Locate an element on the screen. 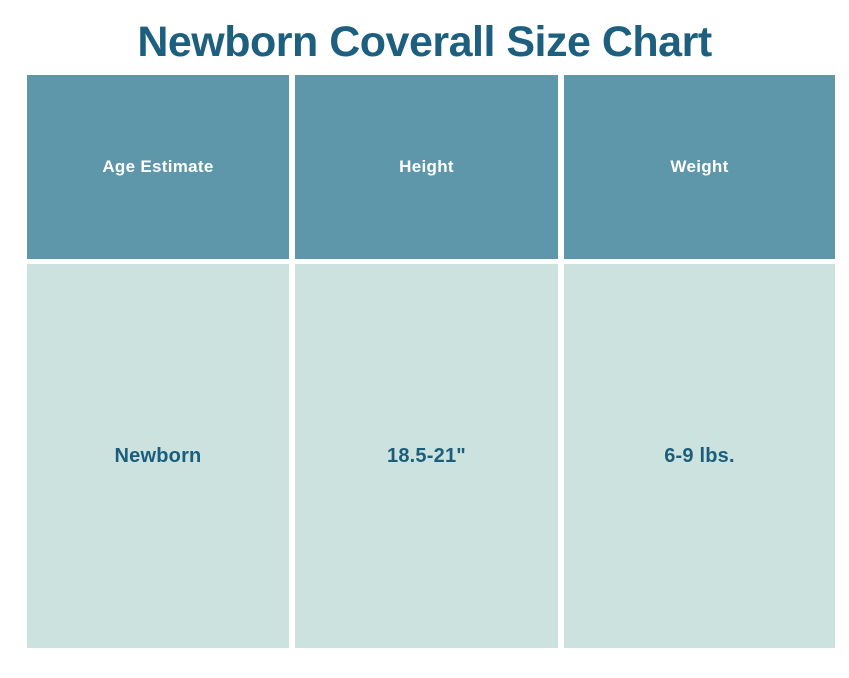  page-title: Newborn Coverall Size Chart is located at coordinates (424, 42).